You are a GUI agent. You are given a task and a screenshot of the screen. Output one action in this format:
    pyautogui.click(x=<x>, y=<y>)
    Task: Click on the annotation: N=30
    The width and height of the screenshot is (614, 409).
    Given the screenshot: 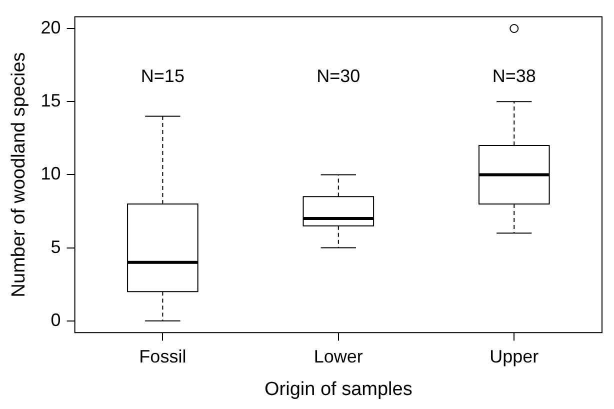 What is the action you would take?
    pyautogui.click(x=338, y=76)
    